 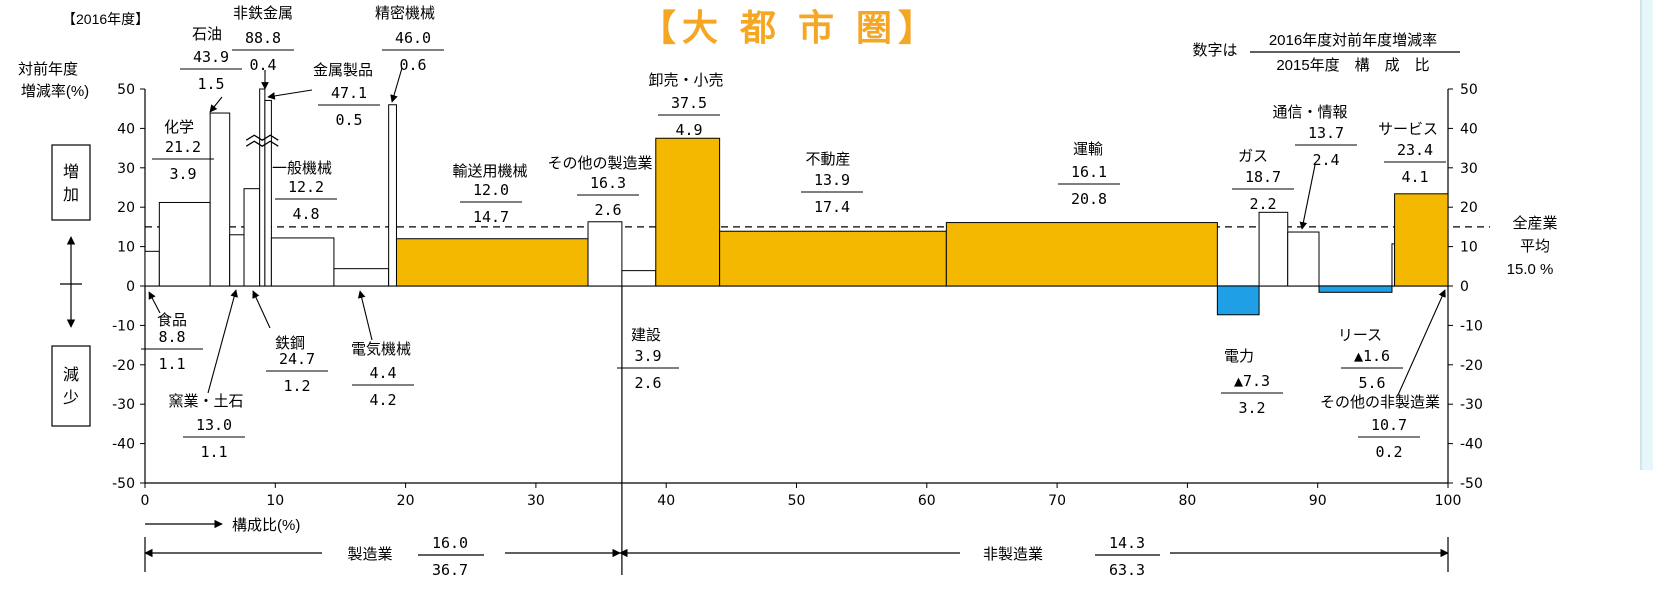 What do you see at coordinates (1646, 235) in the screenshot?
I see `right-edge-panel` at bounding box center [1646, 235].